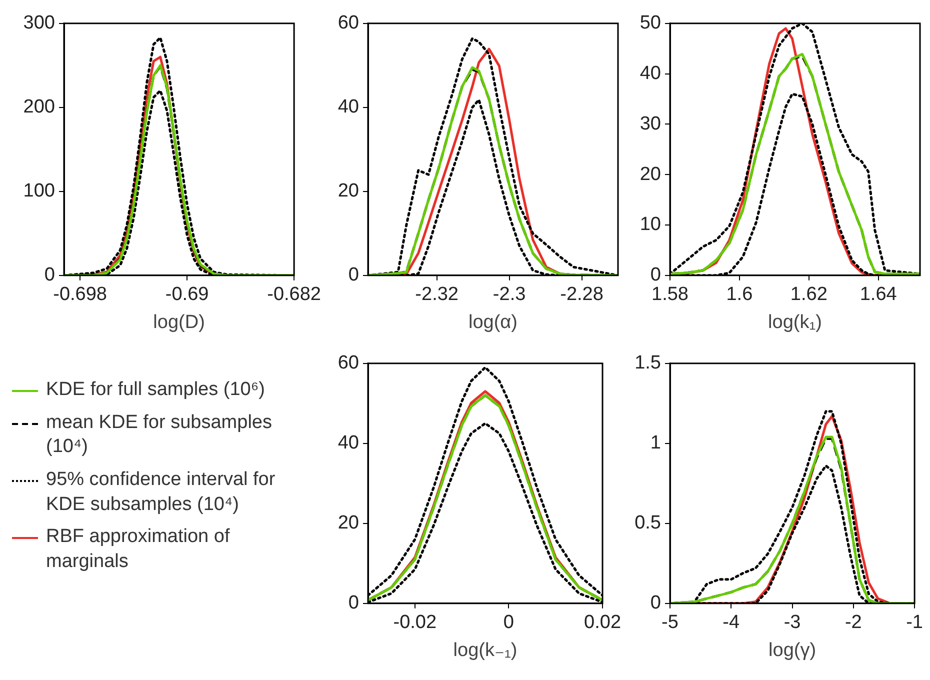 The width and height of the screenshot is (930, 680). I want to click on x-tick-label: -0.682, so click(294, 295).